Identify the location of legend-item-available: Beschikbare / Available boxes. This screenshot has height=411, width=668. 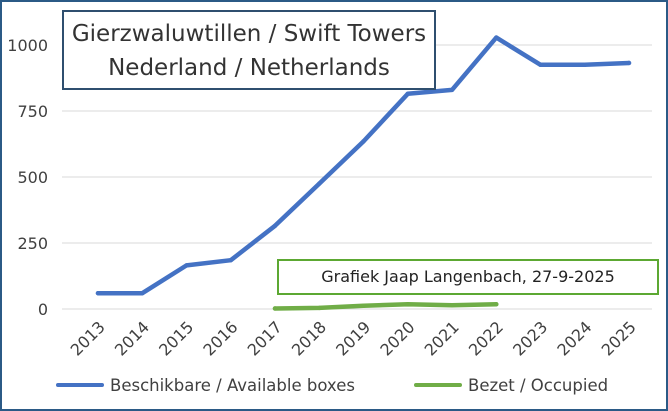
(205, 385).